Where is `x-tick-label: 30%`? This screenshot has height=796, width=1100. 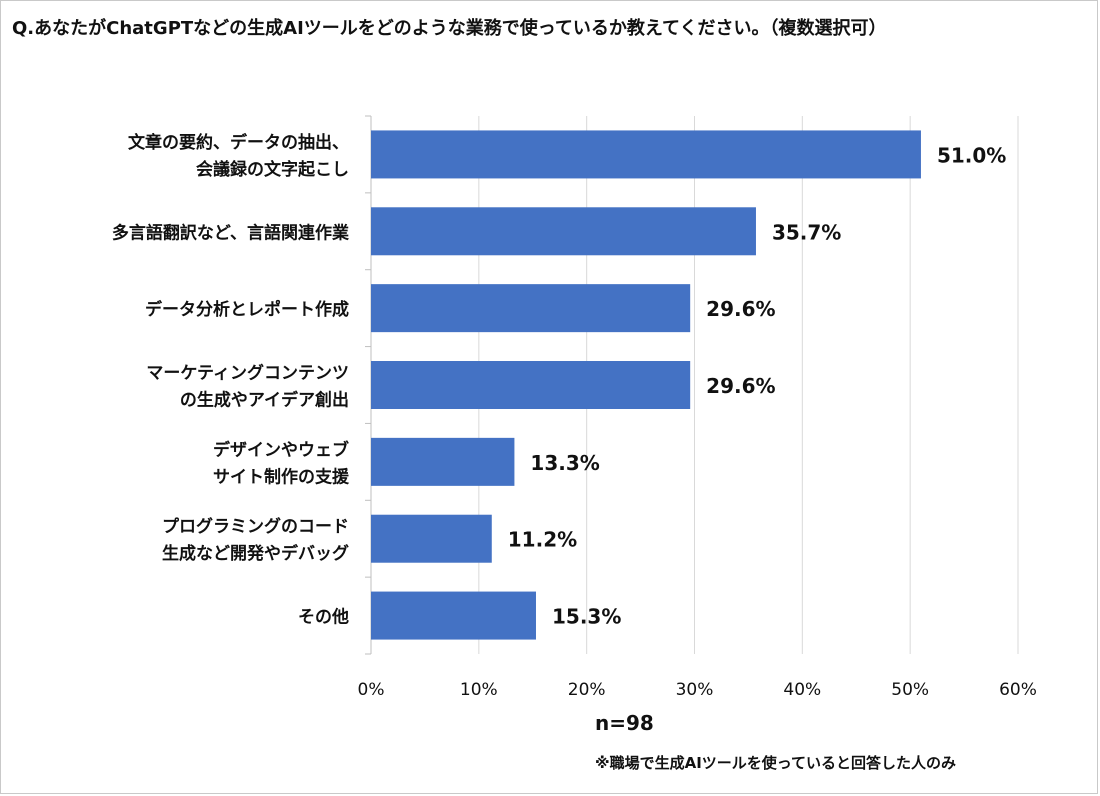 x-tick-label: 30% is located at coordinates (695, 690).